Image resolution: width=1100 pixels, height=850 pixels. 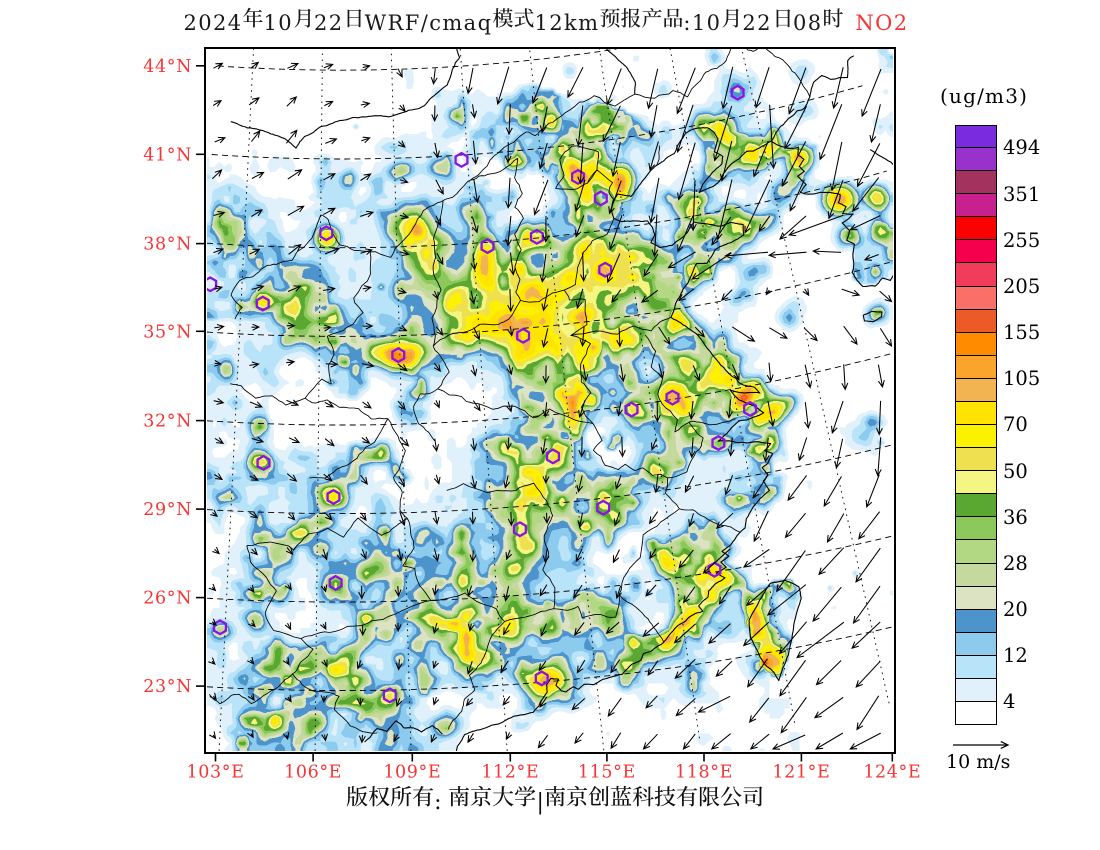 What do you see at coordinates (167, 422) in the screenshot?
I see `lat-tick-label: 32°N` at bounding box center [167, 422].